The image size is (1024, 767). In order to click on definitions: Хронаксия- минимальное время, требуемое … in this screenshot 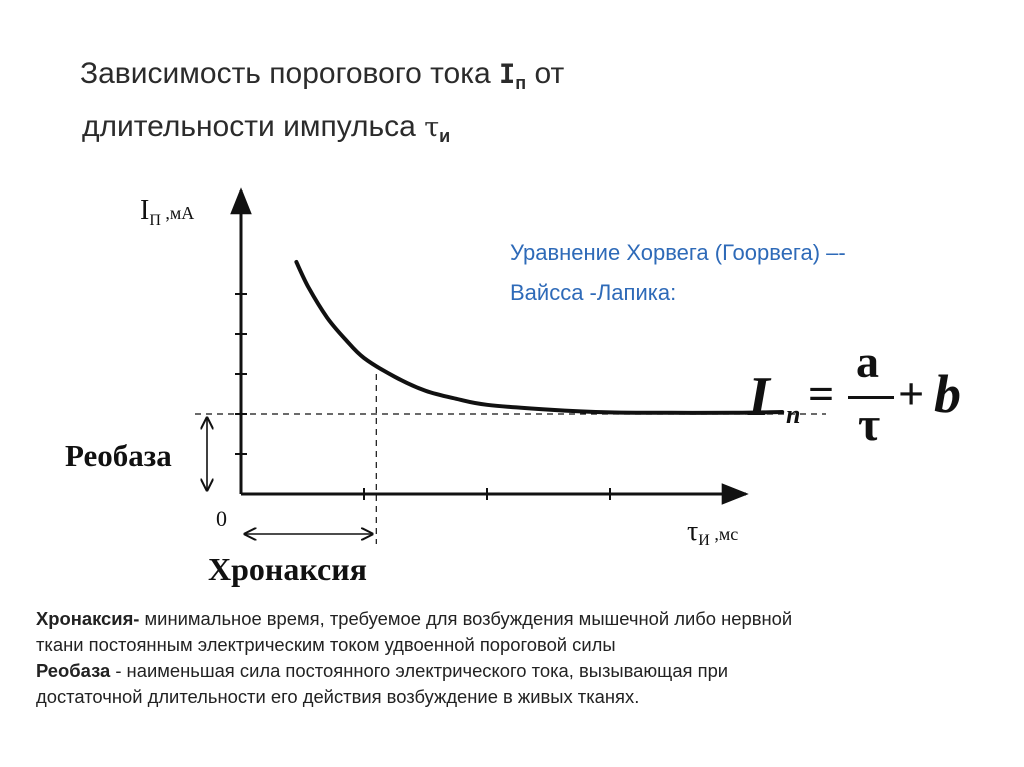, I will do `click(523, 658)`.